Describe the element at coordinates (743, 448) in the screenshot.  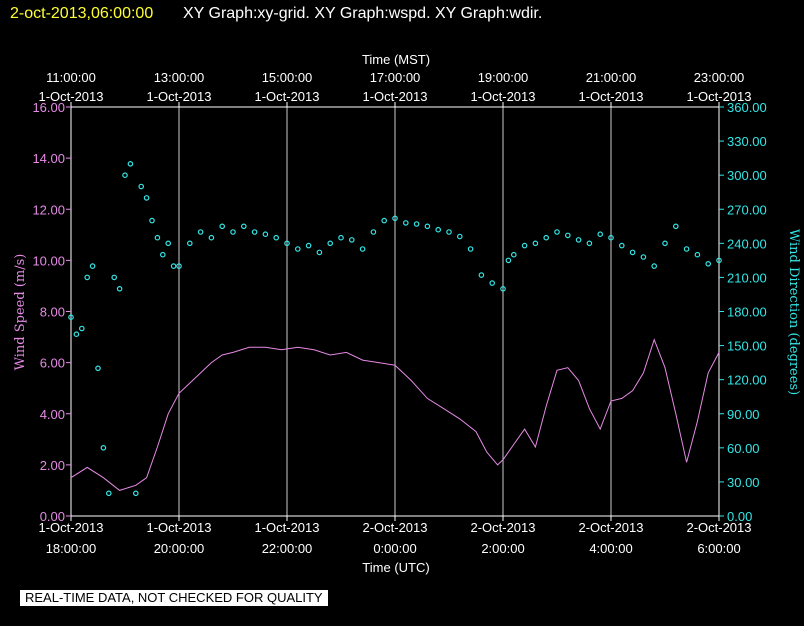
I see `right-tick-label: 60.00` at that location.